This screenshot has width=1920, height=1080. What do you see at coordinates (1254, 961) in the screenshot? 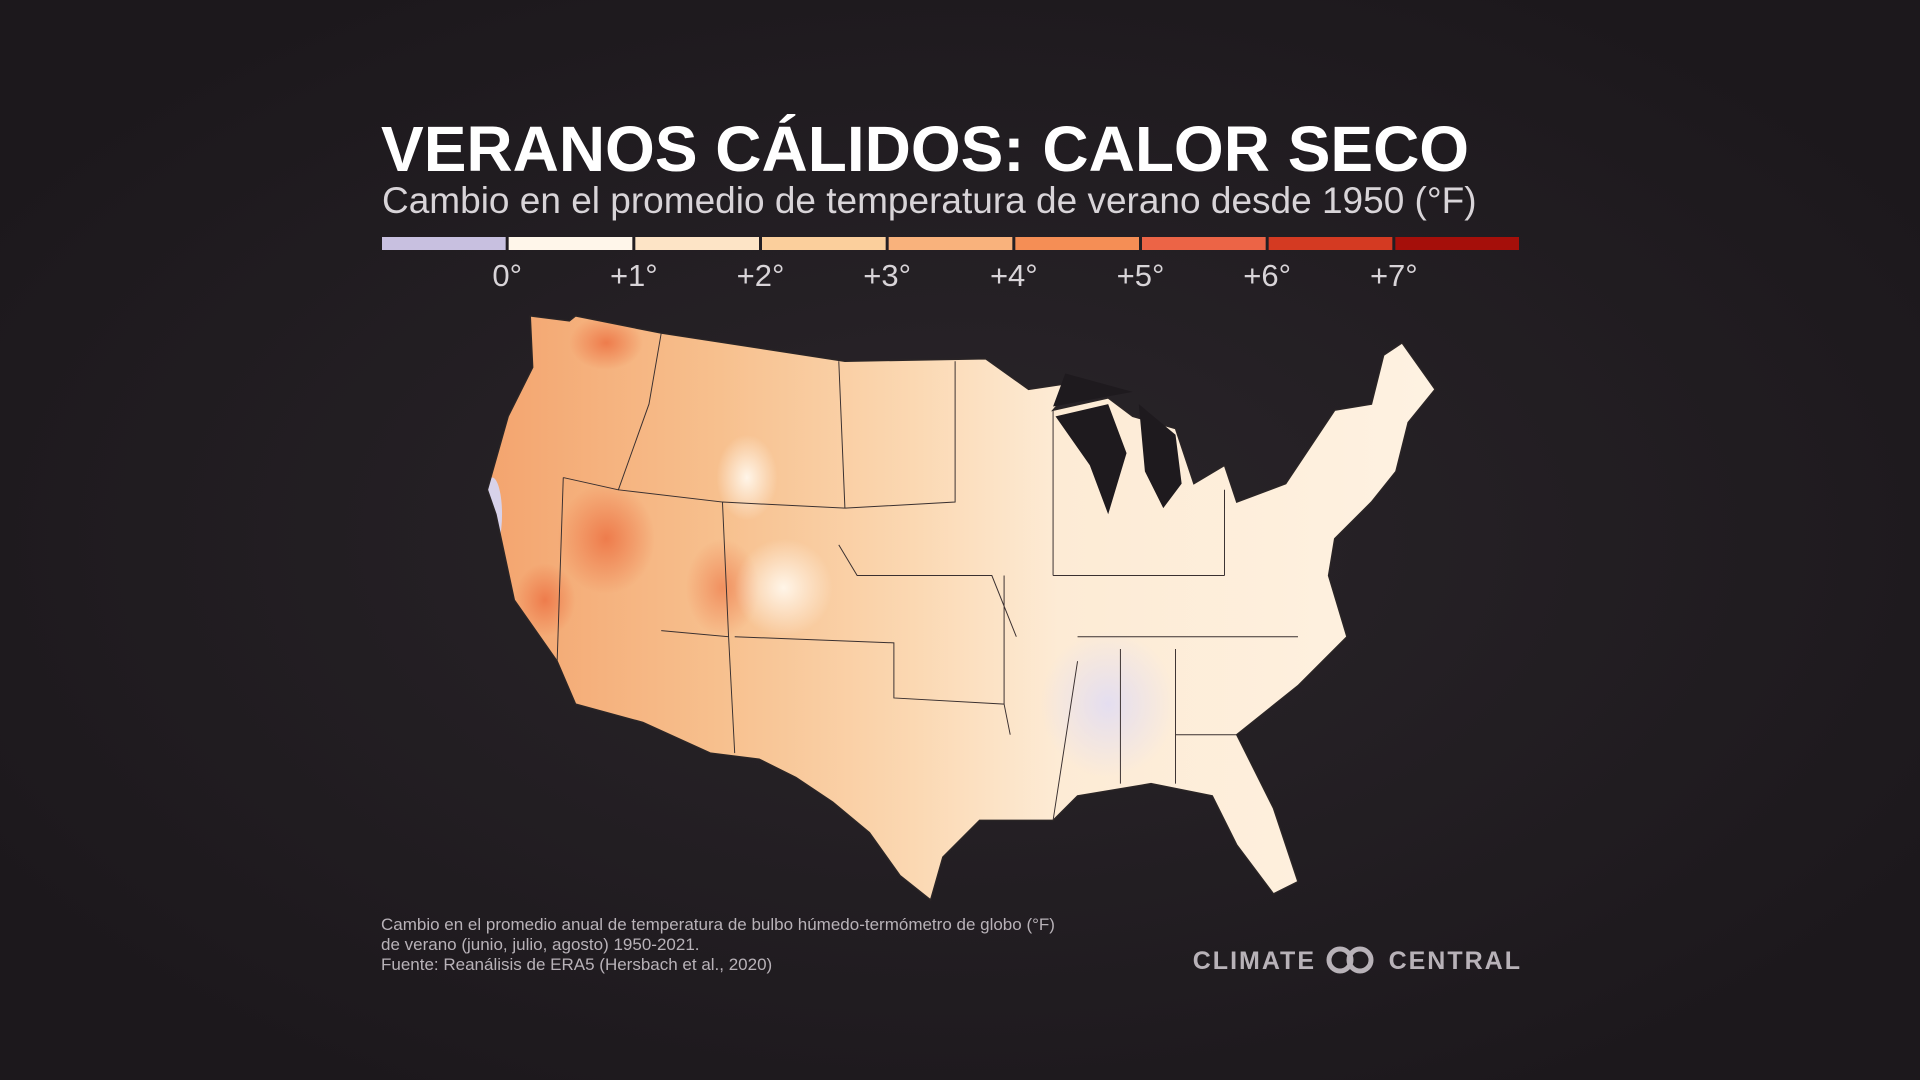
I see `logo-text: CLIMATE` at bounding box center [1254, 961].